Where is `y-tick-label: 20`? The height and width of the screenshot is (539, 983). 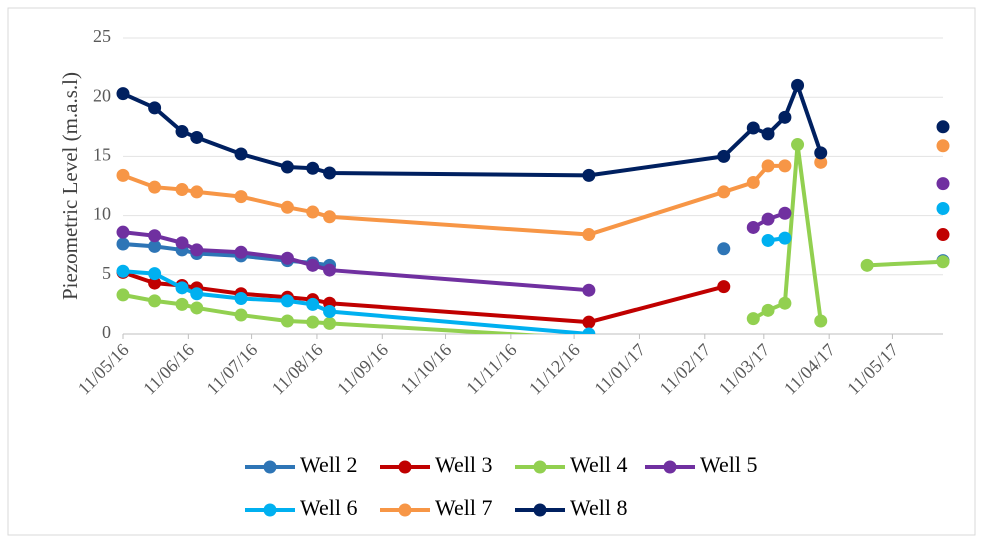 y-tick-label: 20 is located at coordinates (102, 95).